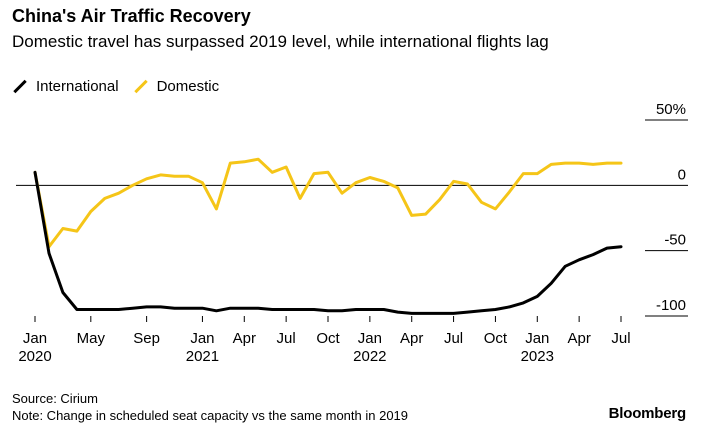  What do you see at coordinates (122, 86) in the screenshot?
I see `legend: International Domestic` at bounding box center [122, 86].